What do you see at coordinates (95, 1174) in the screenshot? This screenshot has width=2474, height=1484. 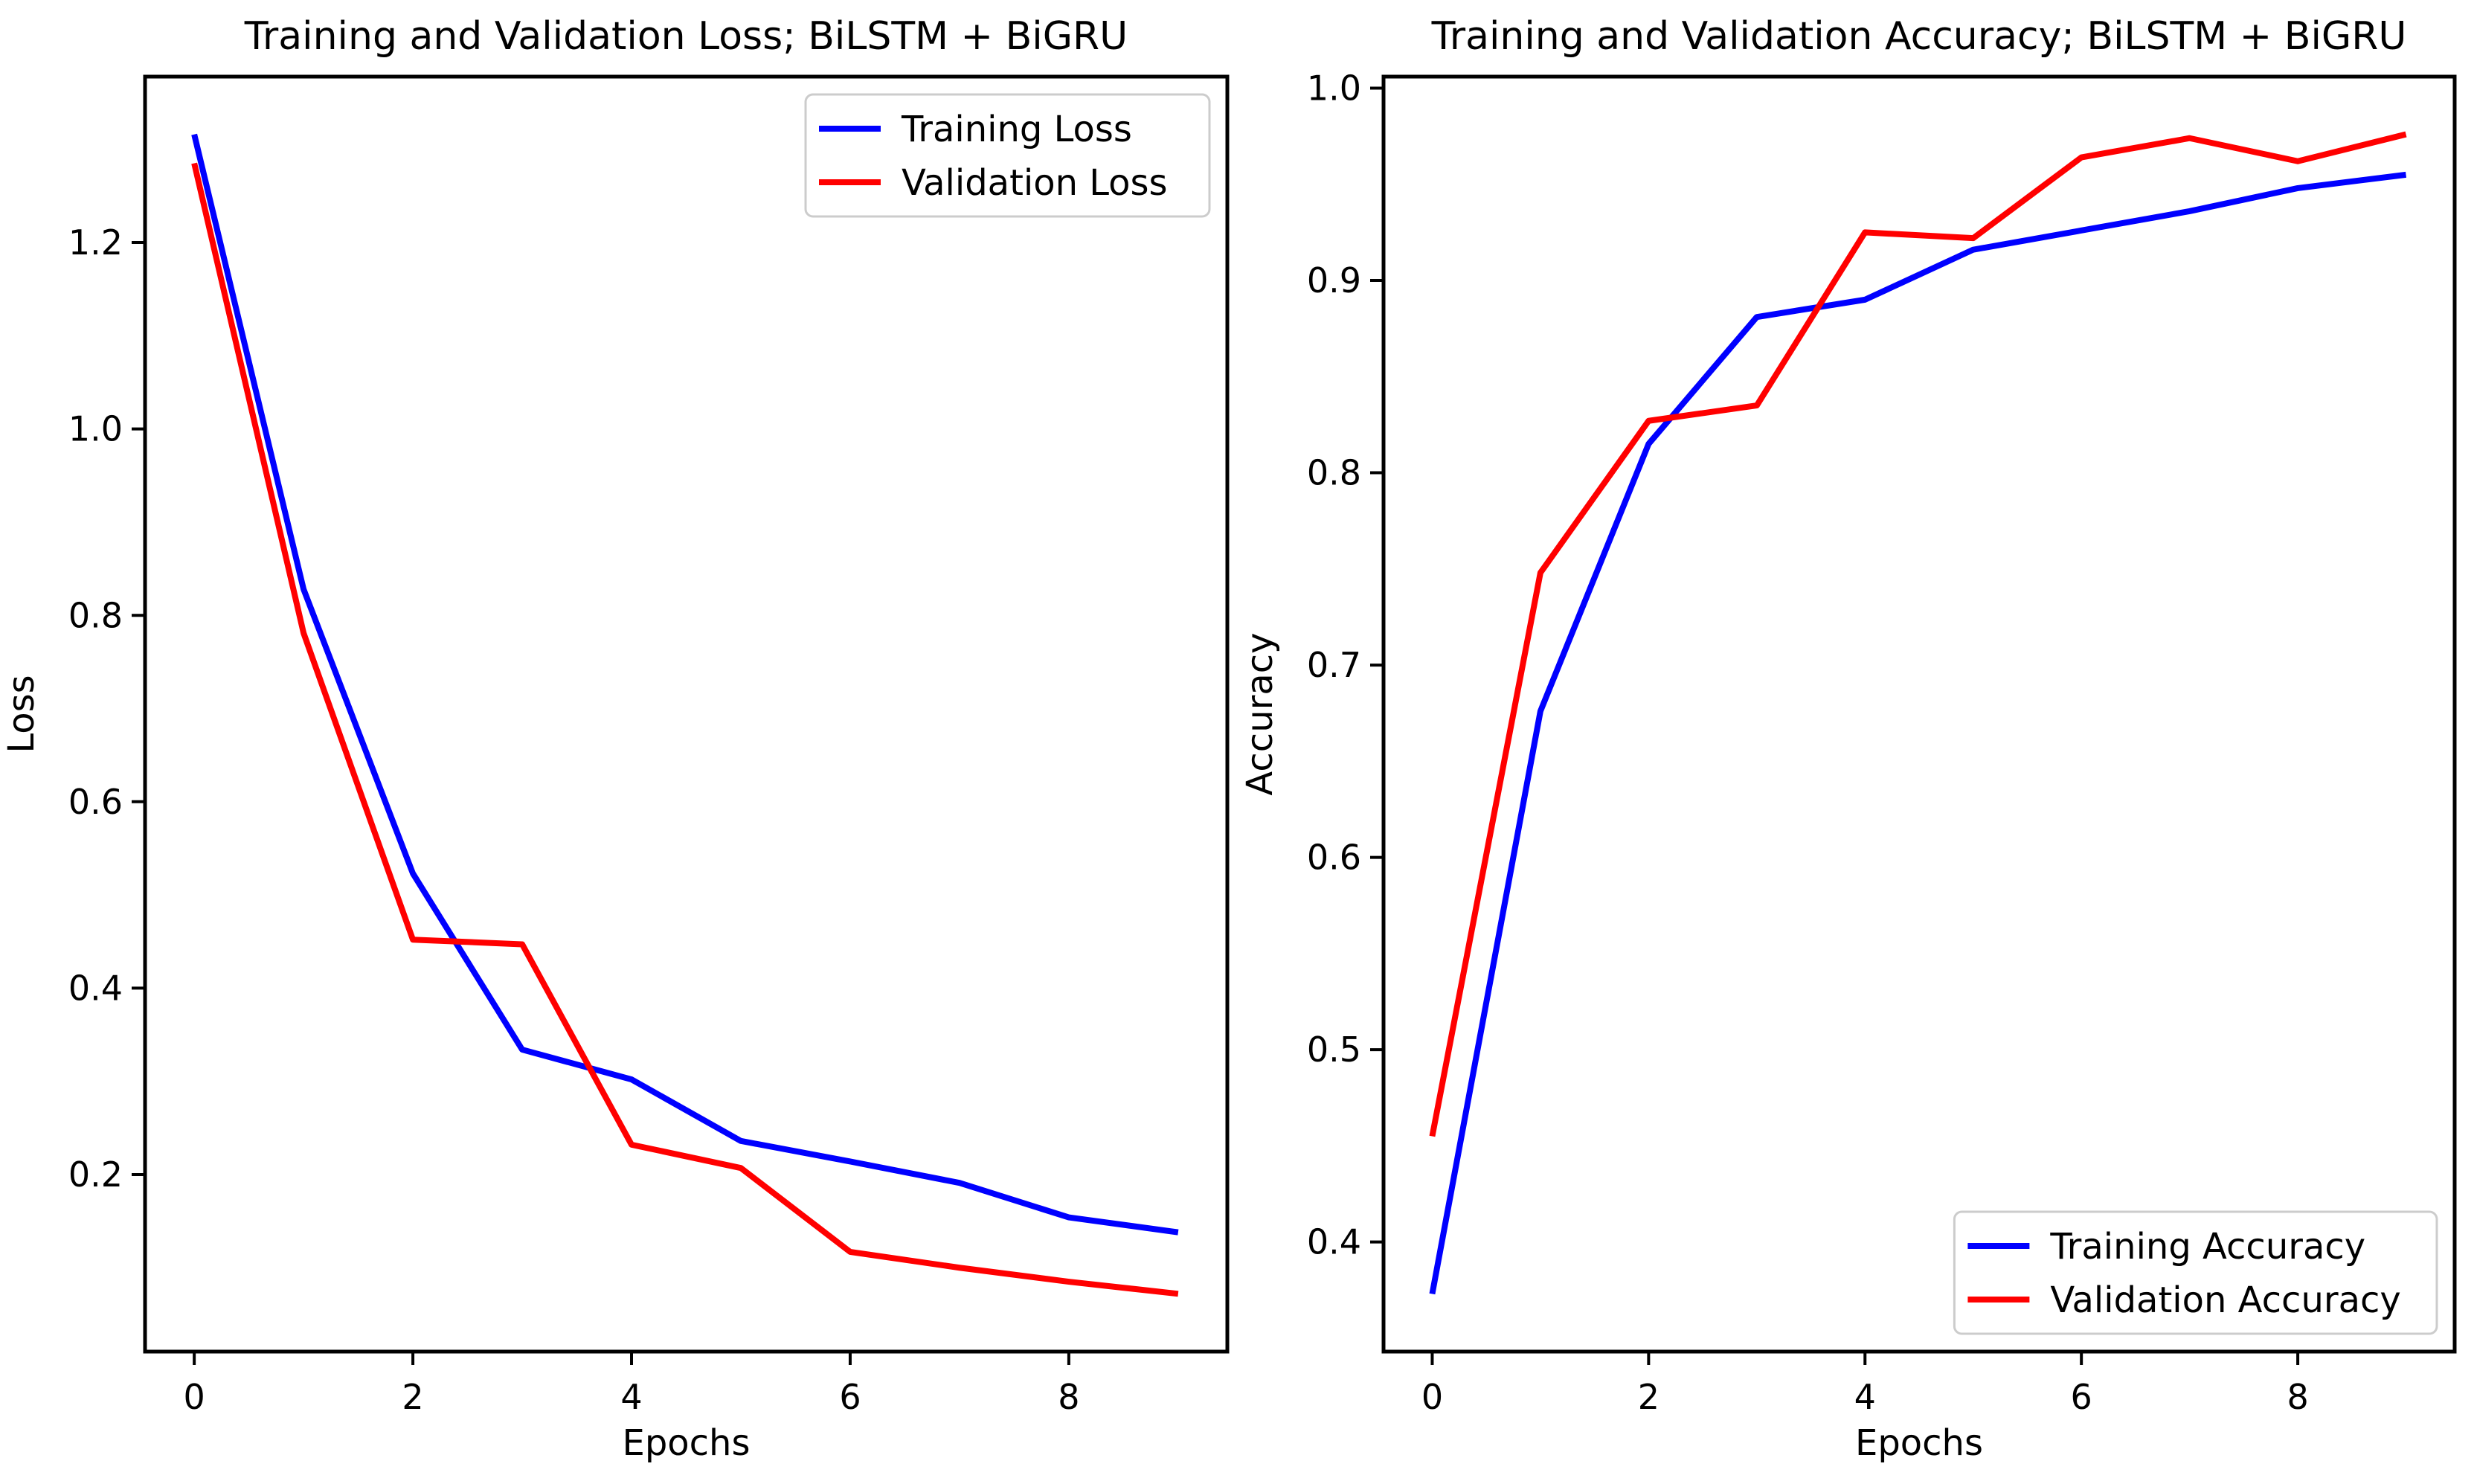 I see `y-tick-label: 0.2` at bounding box center [95, 1174].